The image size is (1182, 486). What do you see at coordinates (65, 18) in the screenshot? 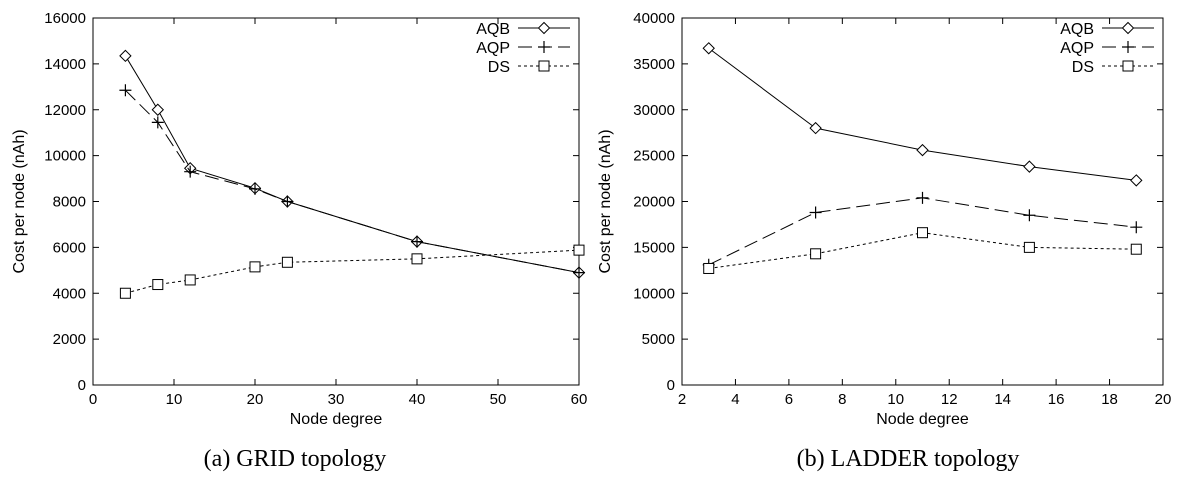
I see `y-tick-label: 16000` at bounding box center [65, 18].